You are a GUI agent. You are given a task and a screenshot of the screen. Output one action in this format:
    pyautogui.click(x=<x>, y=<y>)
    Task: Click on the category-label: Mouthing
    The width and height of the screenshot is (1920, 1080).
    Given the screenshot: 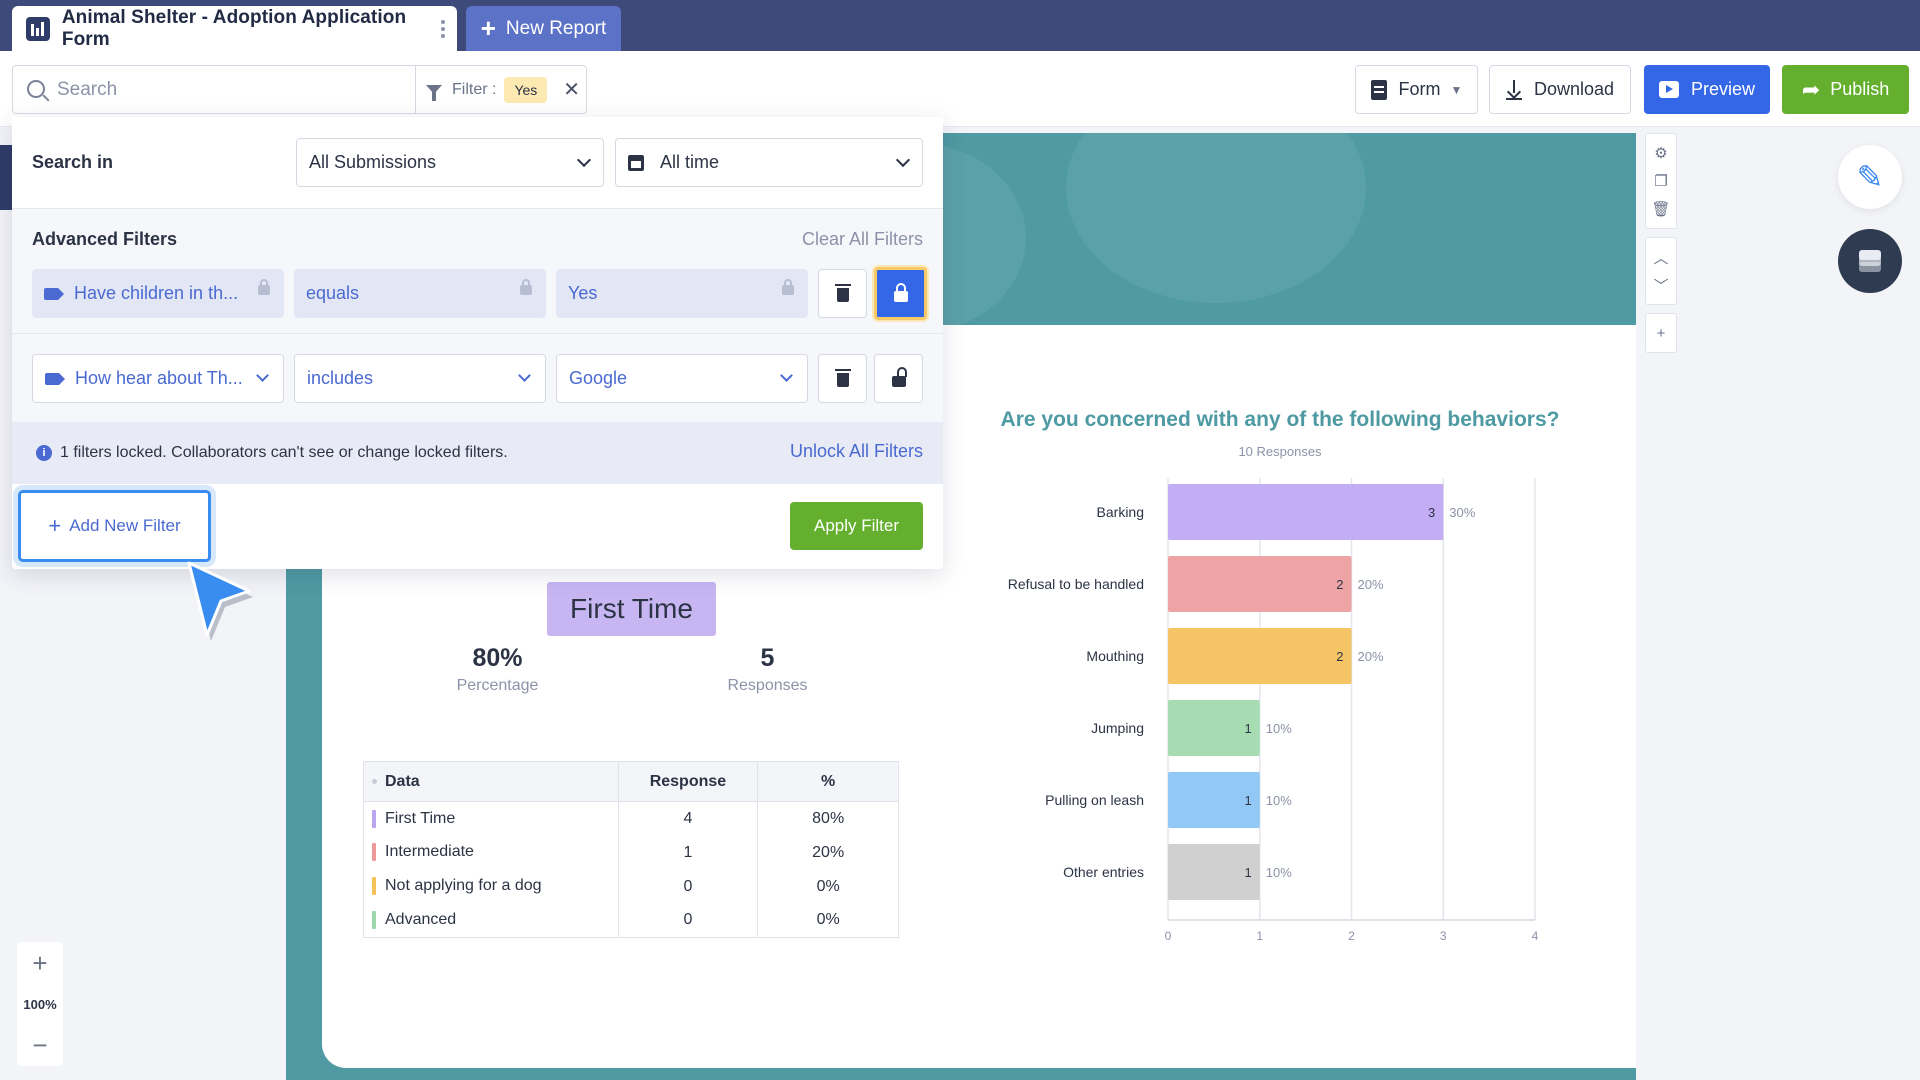 What is the action you would take?
    pyautogui.click(x=1115, y=656)
    